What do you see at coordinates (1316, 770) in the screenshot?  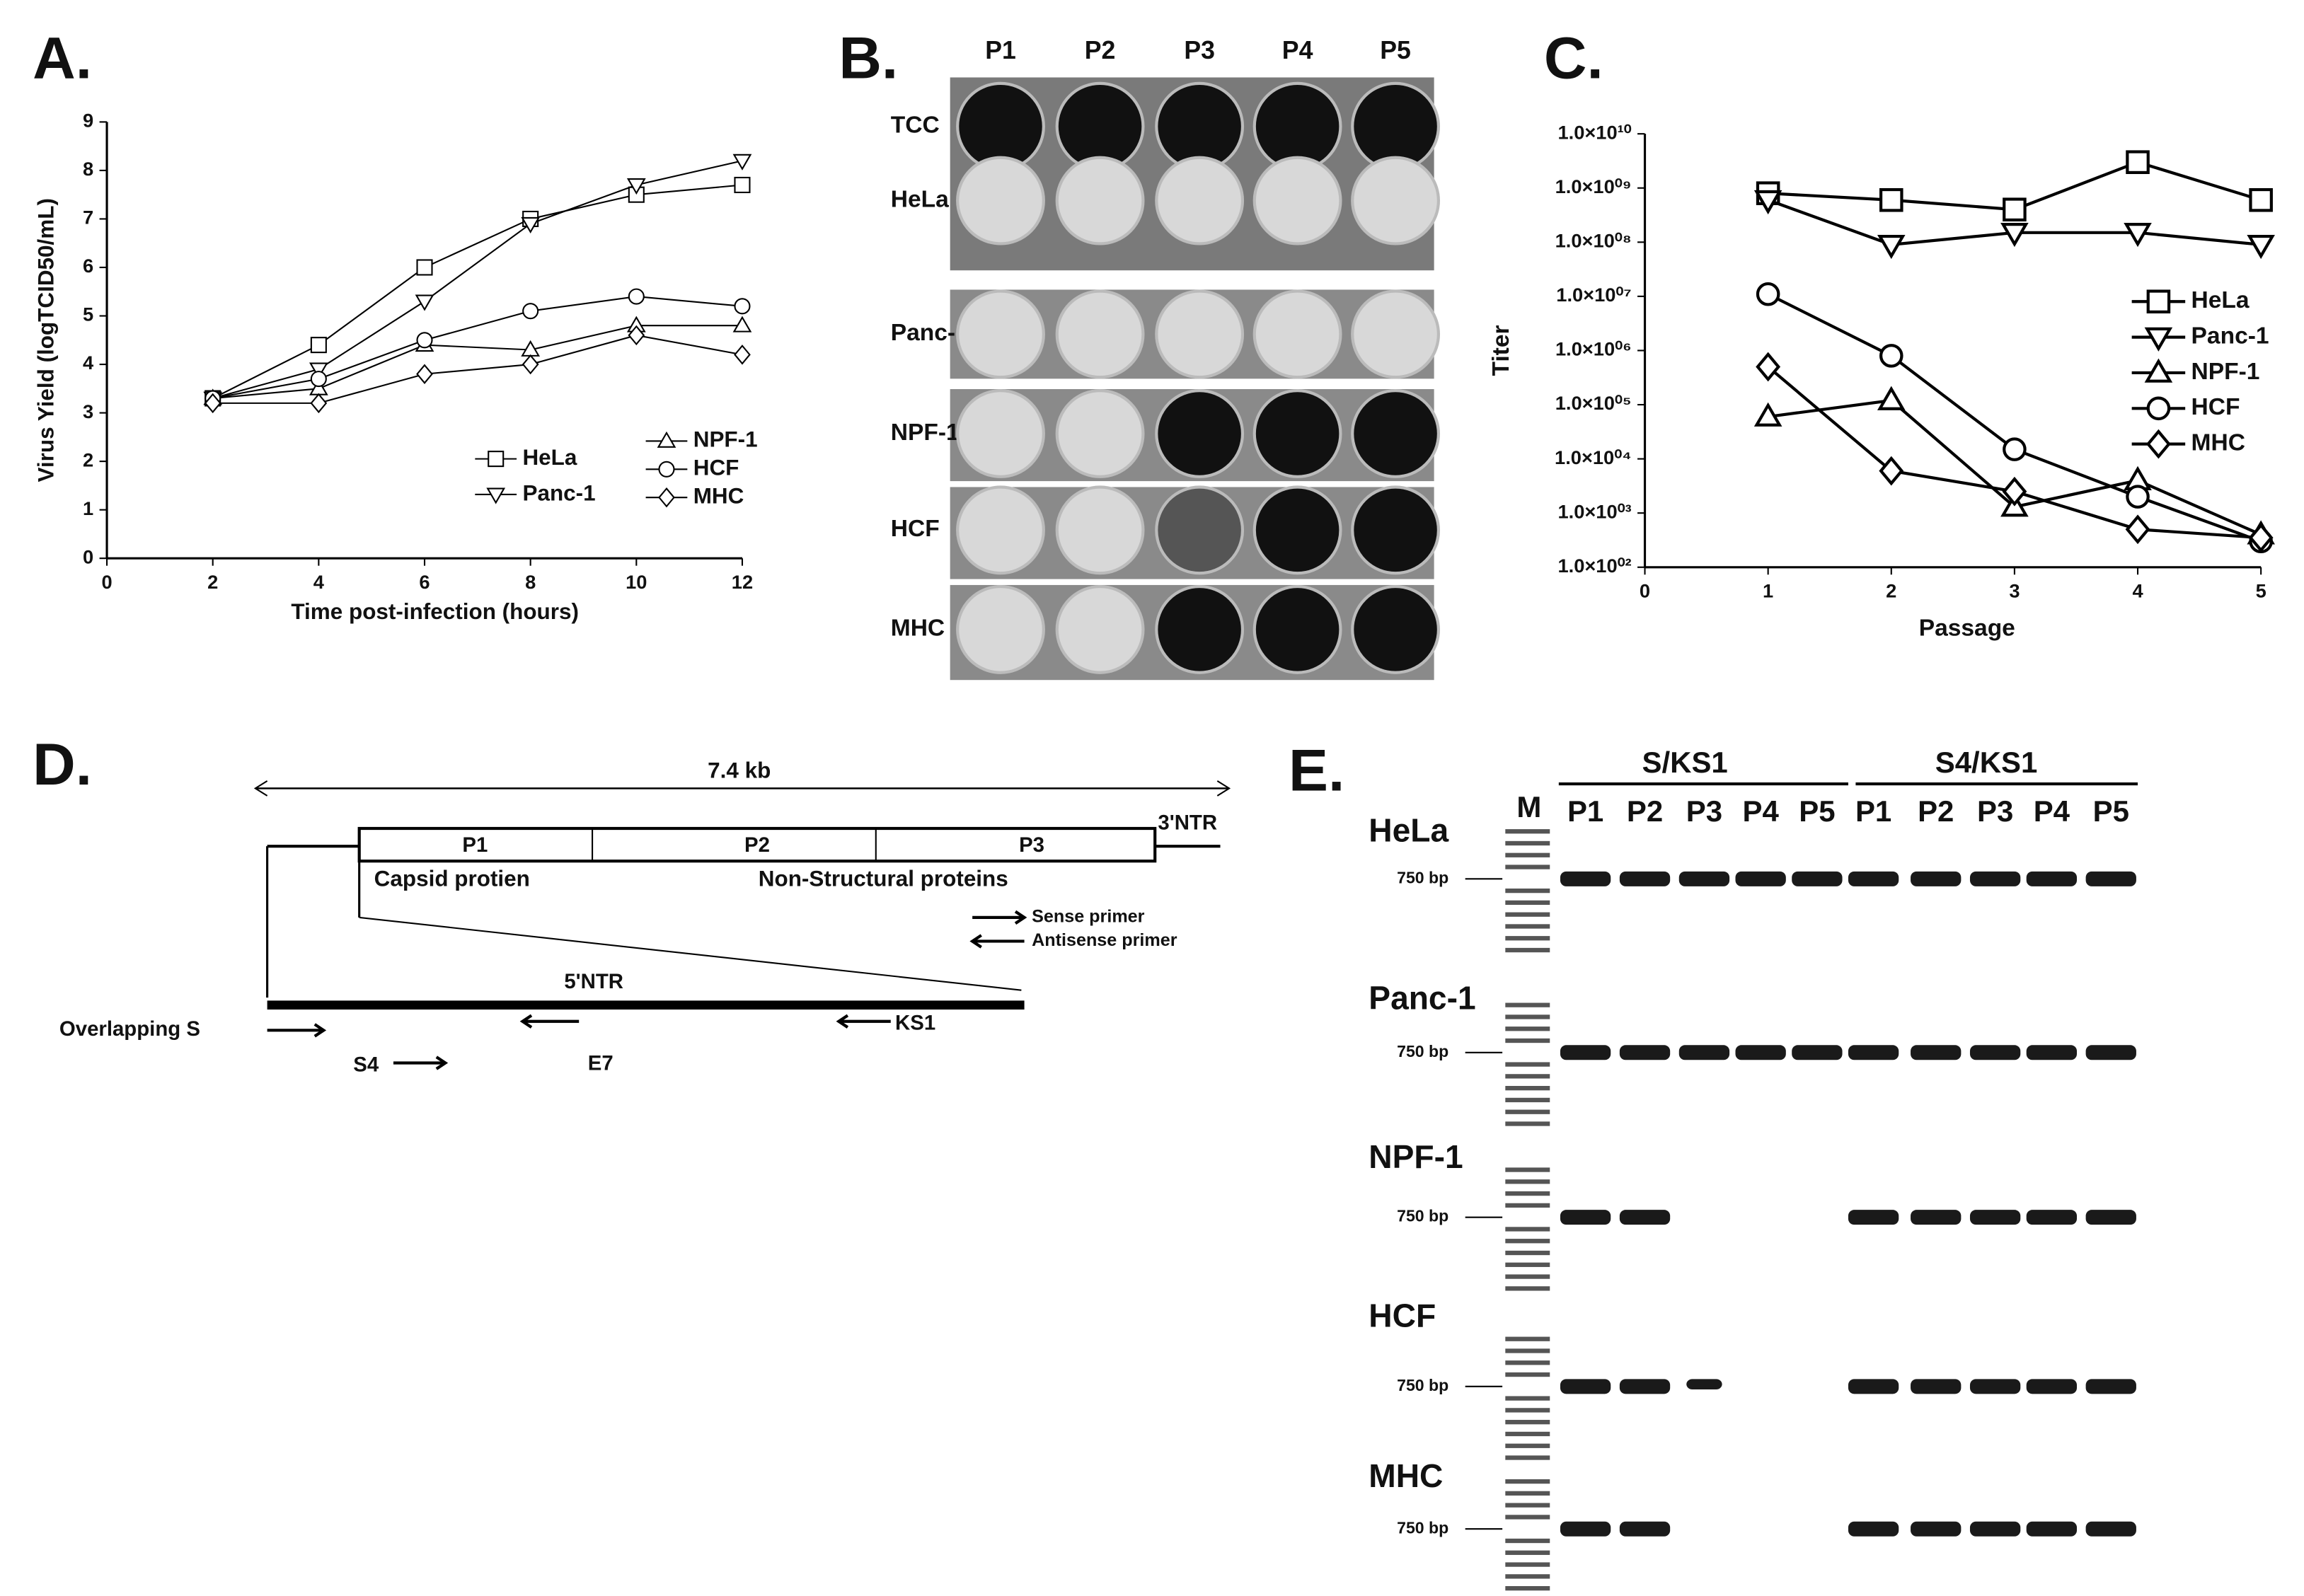 I see `panel-label: E.` at bounding box center [1316, 770].